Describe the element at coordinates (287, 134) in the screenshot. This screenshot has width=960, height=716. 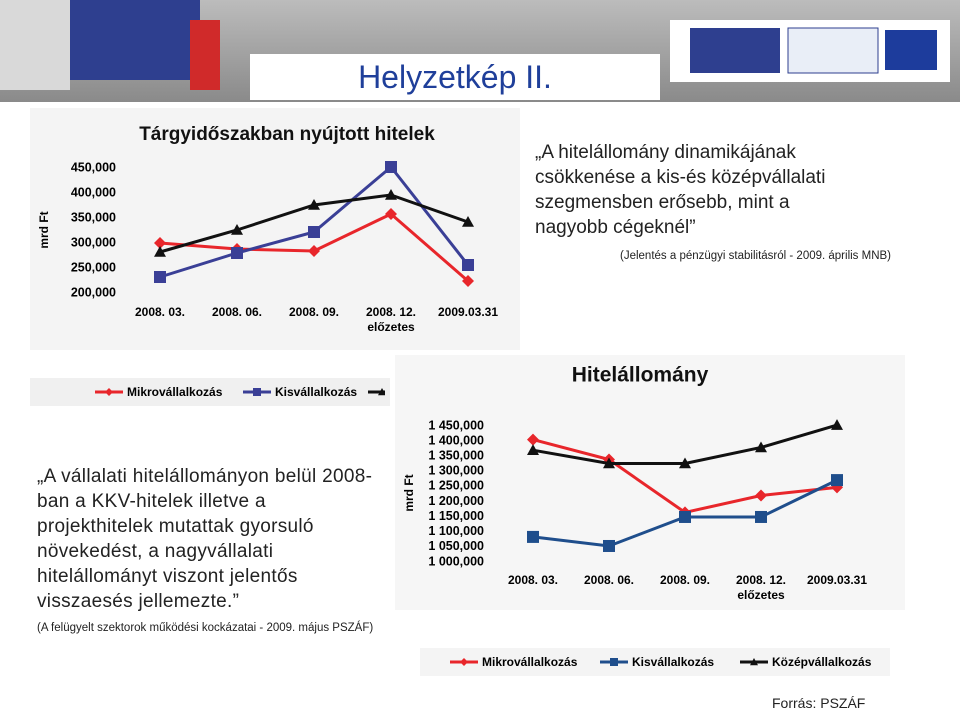
I see `chart-title: Tárgyidőszakban nyújtott hitelek` at that location.